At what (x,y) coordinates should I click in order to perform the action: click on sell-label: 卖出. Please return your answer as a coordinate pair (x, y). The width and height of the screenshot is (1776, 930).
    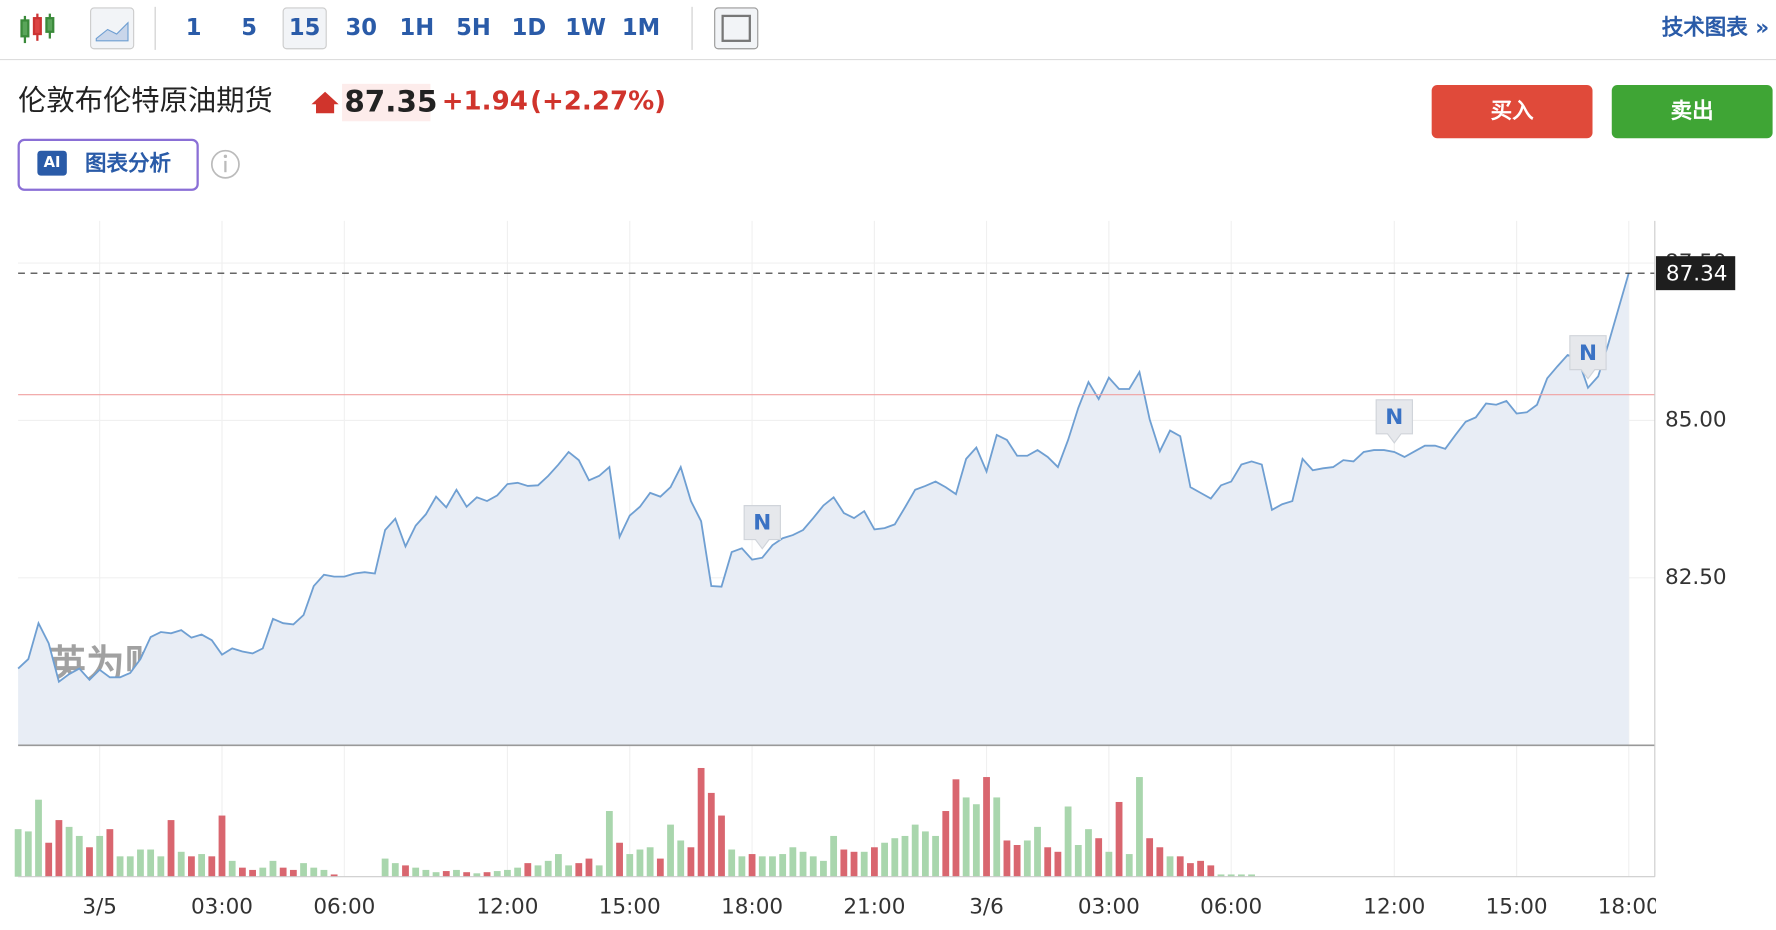
    Looking at the image, I should click on (1692, 111).